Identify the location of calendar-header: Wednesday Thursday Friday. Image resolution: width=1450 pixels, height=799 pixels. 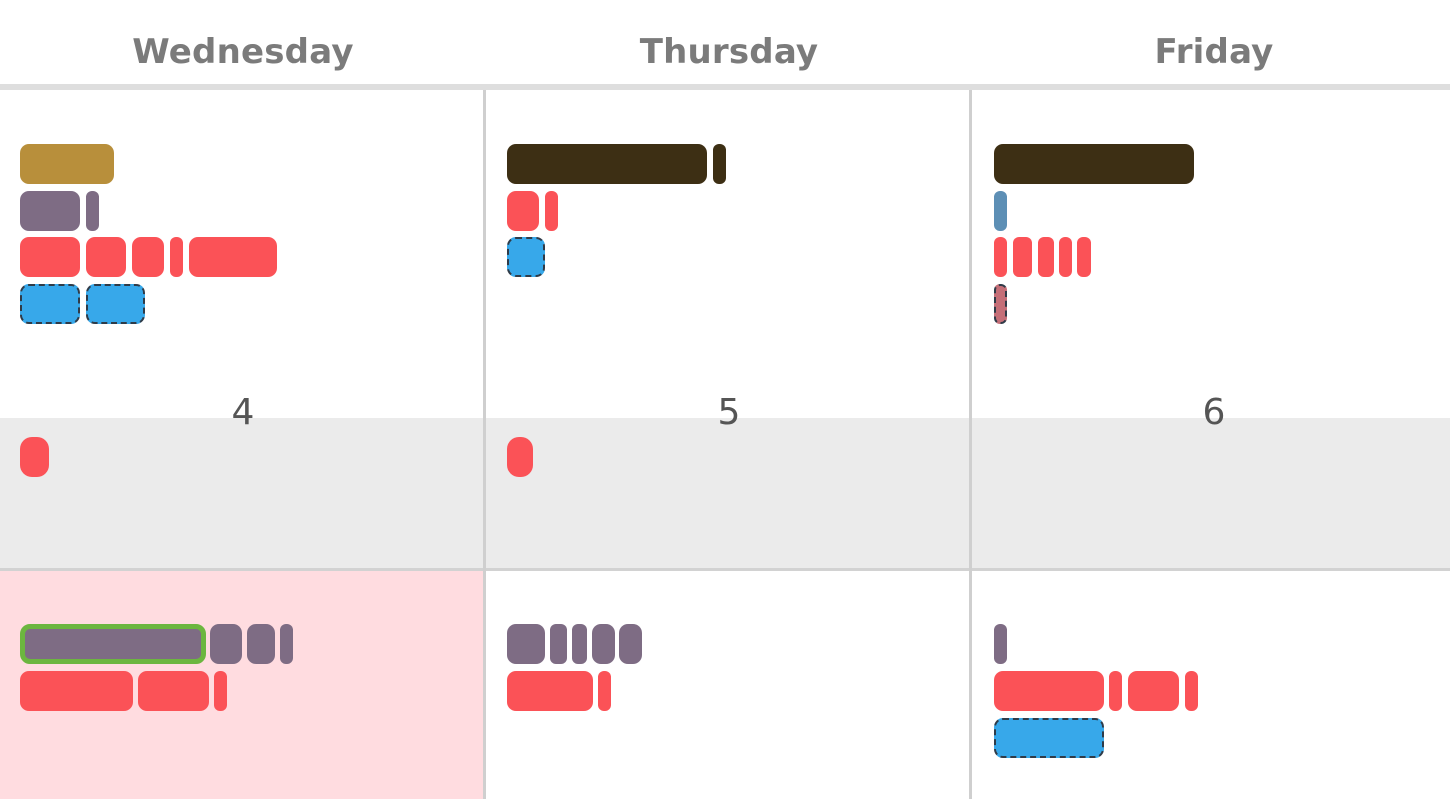
(725, 42).